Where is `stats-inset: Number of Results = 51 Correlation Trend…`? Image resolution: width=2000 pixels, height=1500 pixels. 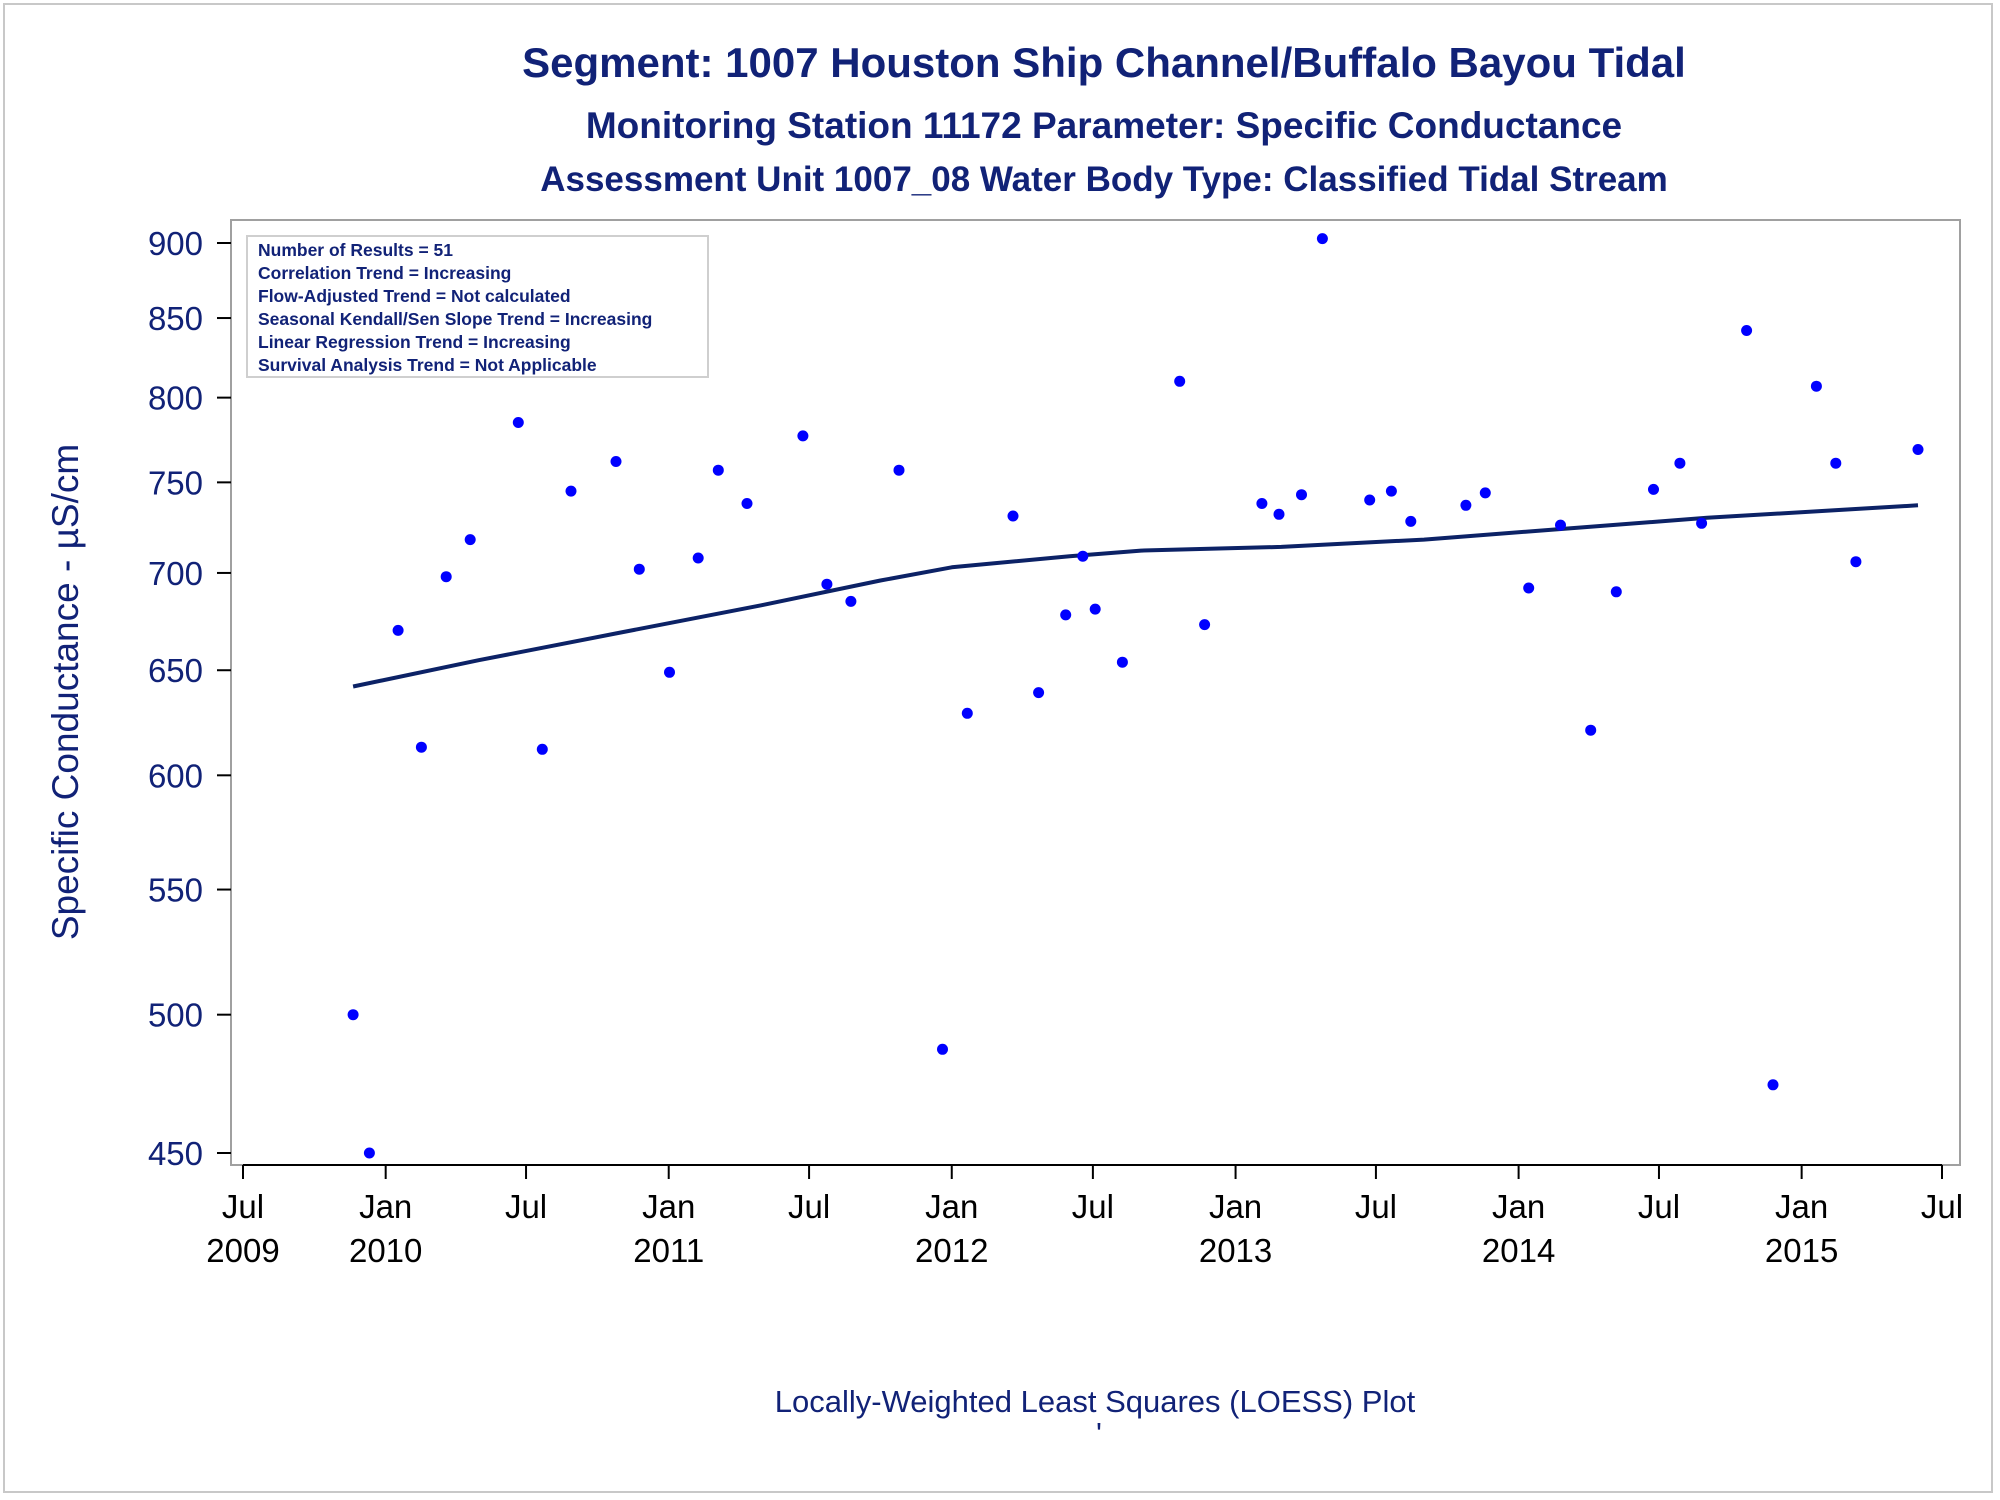 stats-inset: Number of Results = 51 Correlation Trend… is located at coordinates (477, 306).